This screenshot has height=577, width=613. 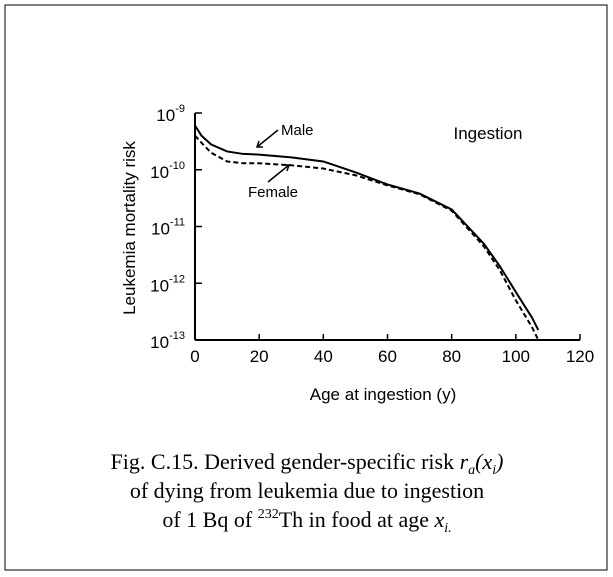 What do you see at coordinates (297, 130) in the screenshot?
I see `annotation: Male` at bounding box center [297, 130].